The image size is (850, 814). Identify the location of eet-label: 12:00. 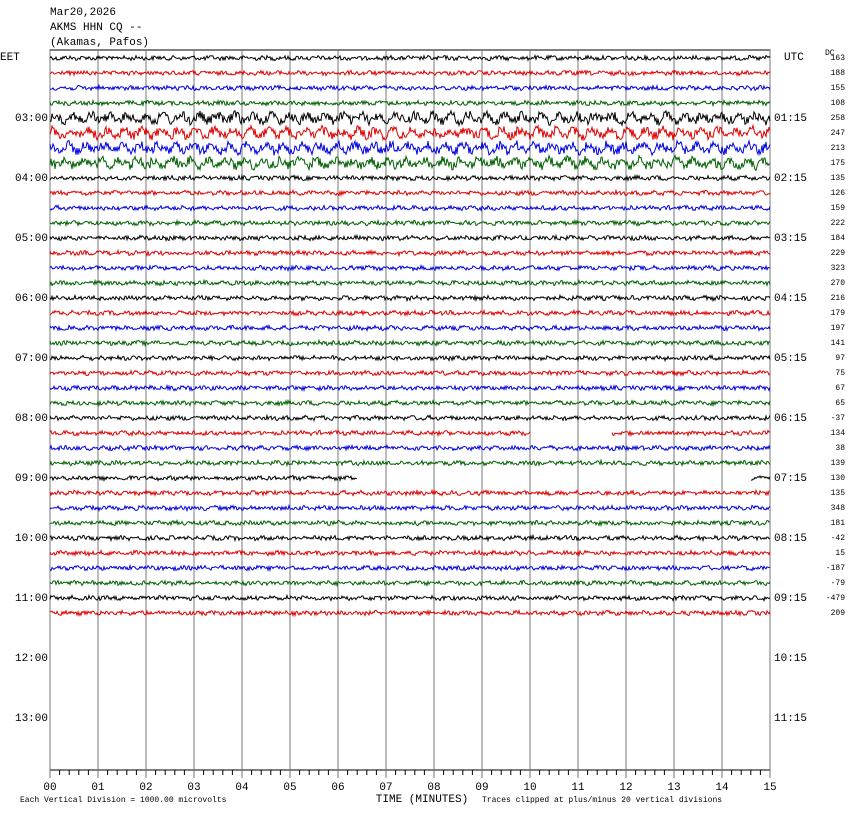
(31, 659).